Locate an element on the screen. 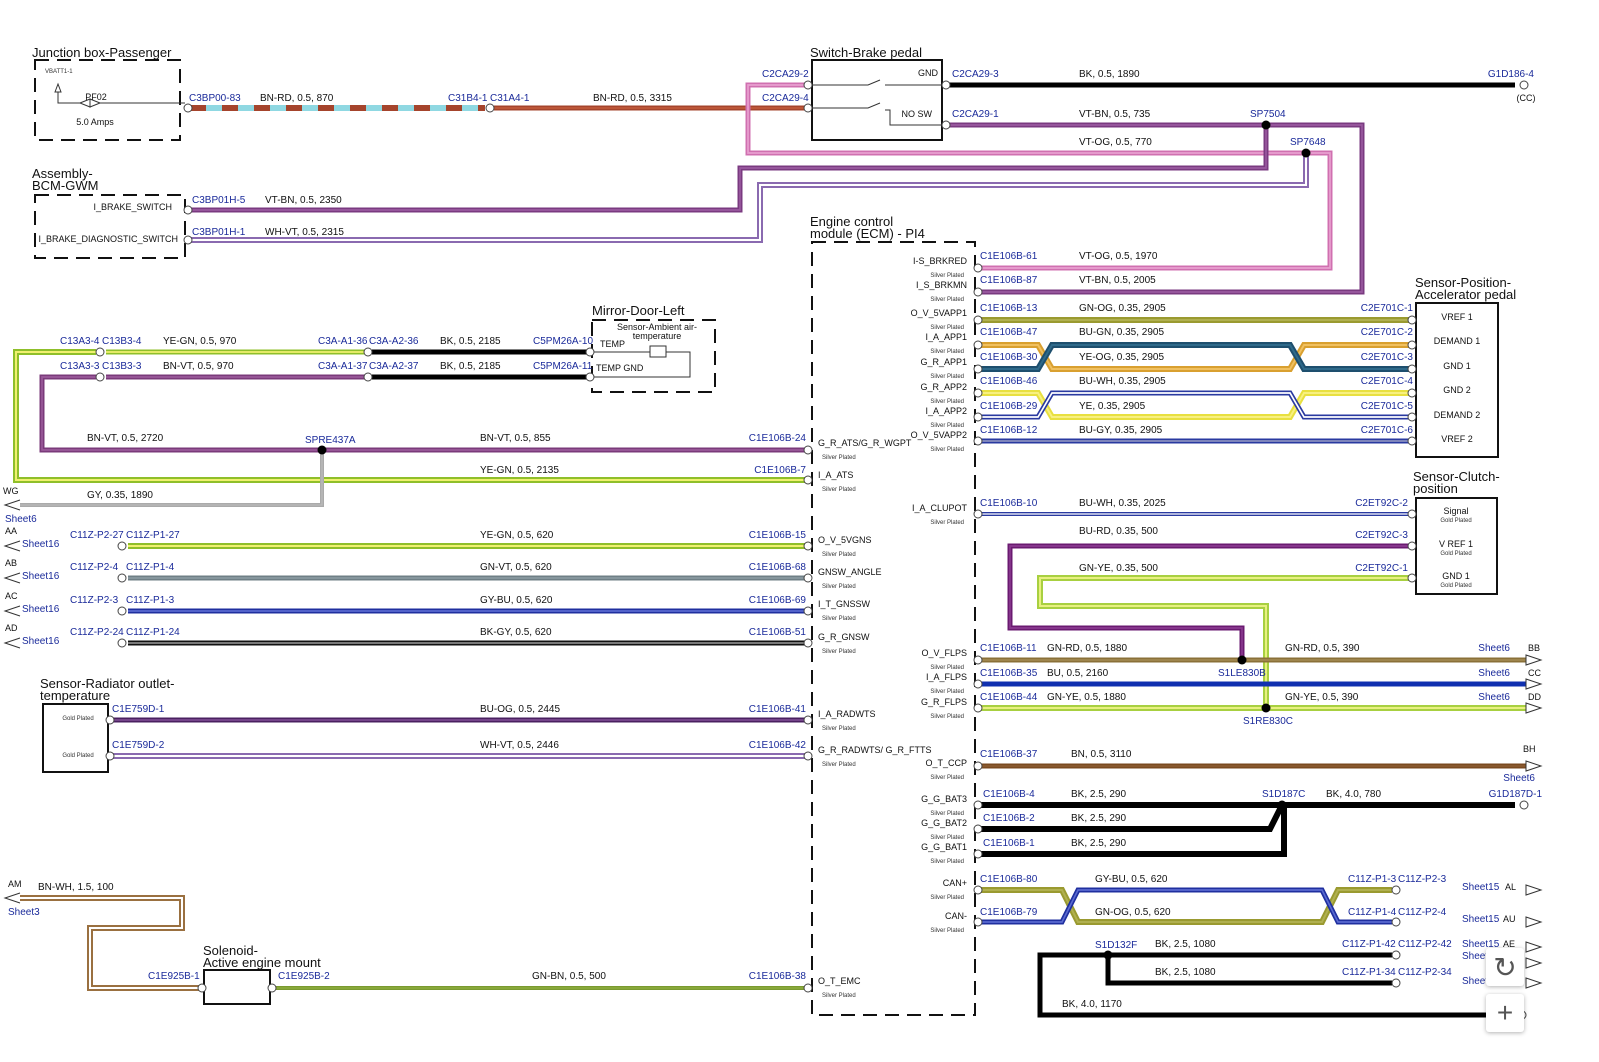 The width and height of the screenshot is (1599, 1062). connector-label: C1E106B-13 is located at coordinates (1009, 308).